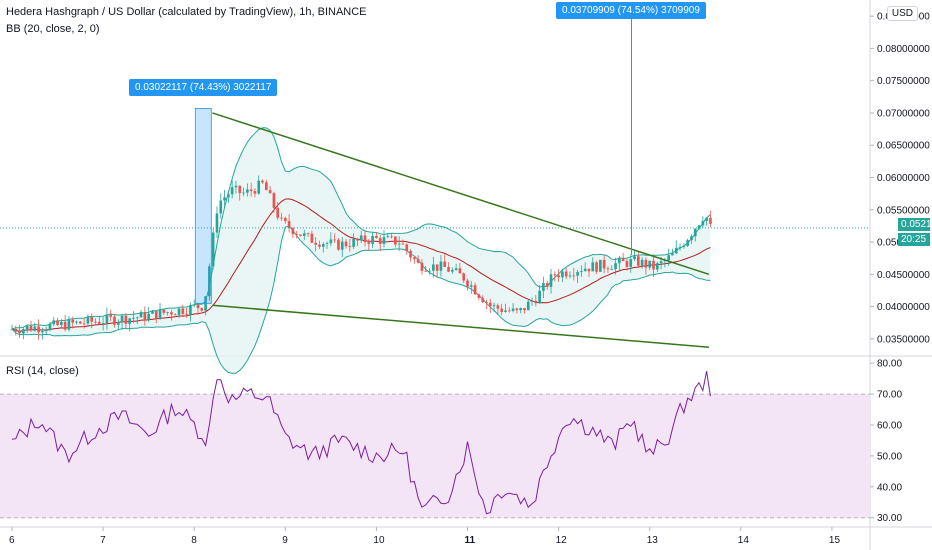 This screenshot has width=932, height=550. I want to click on bb-indicator-label: BB (20, close, 2, 0), so click(53, 29).